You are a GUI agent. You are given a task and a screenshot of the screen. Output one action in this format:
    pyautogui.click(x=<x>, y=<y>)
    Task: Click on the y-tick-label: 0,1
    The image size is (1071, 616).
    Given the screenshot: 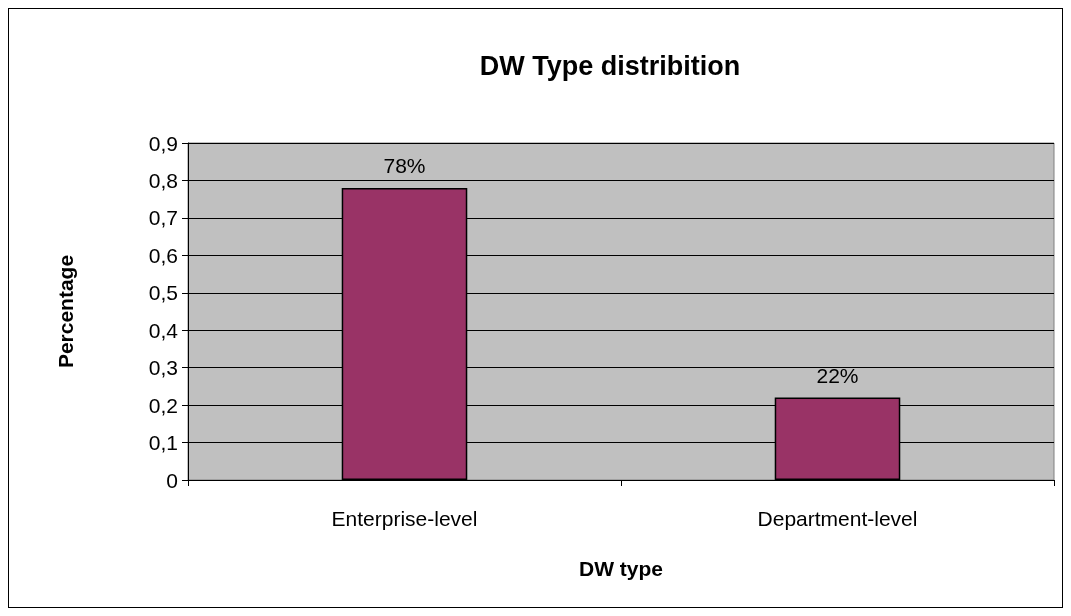 What is the action you would take?
    pyautogui.click(x=163, y=443)
    